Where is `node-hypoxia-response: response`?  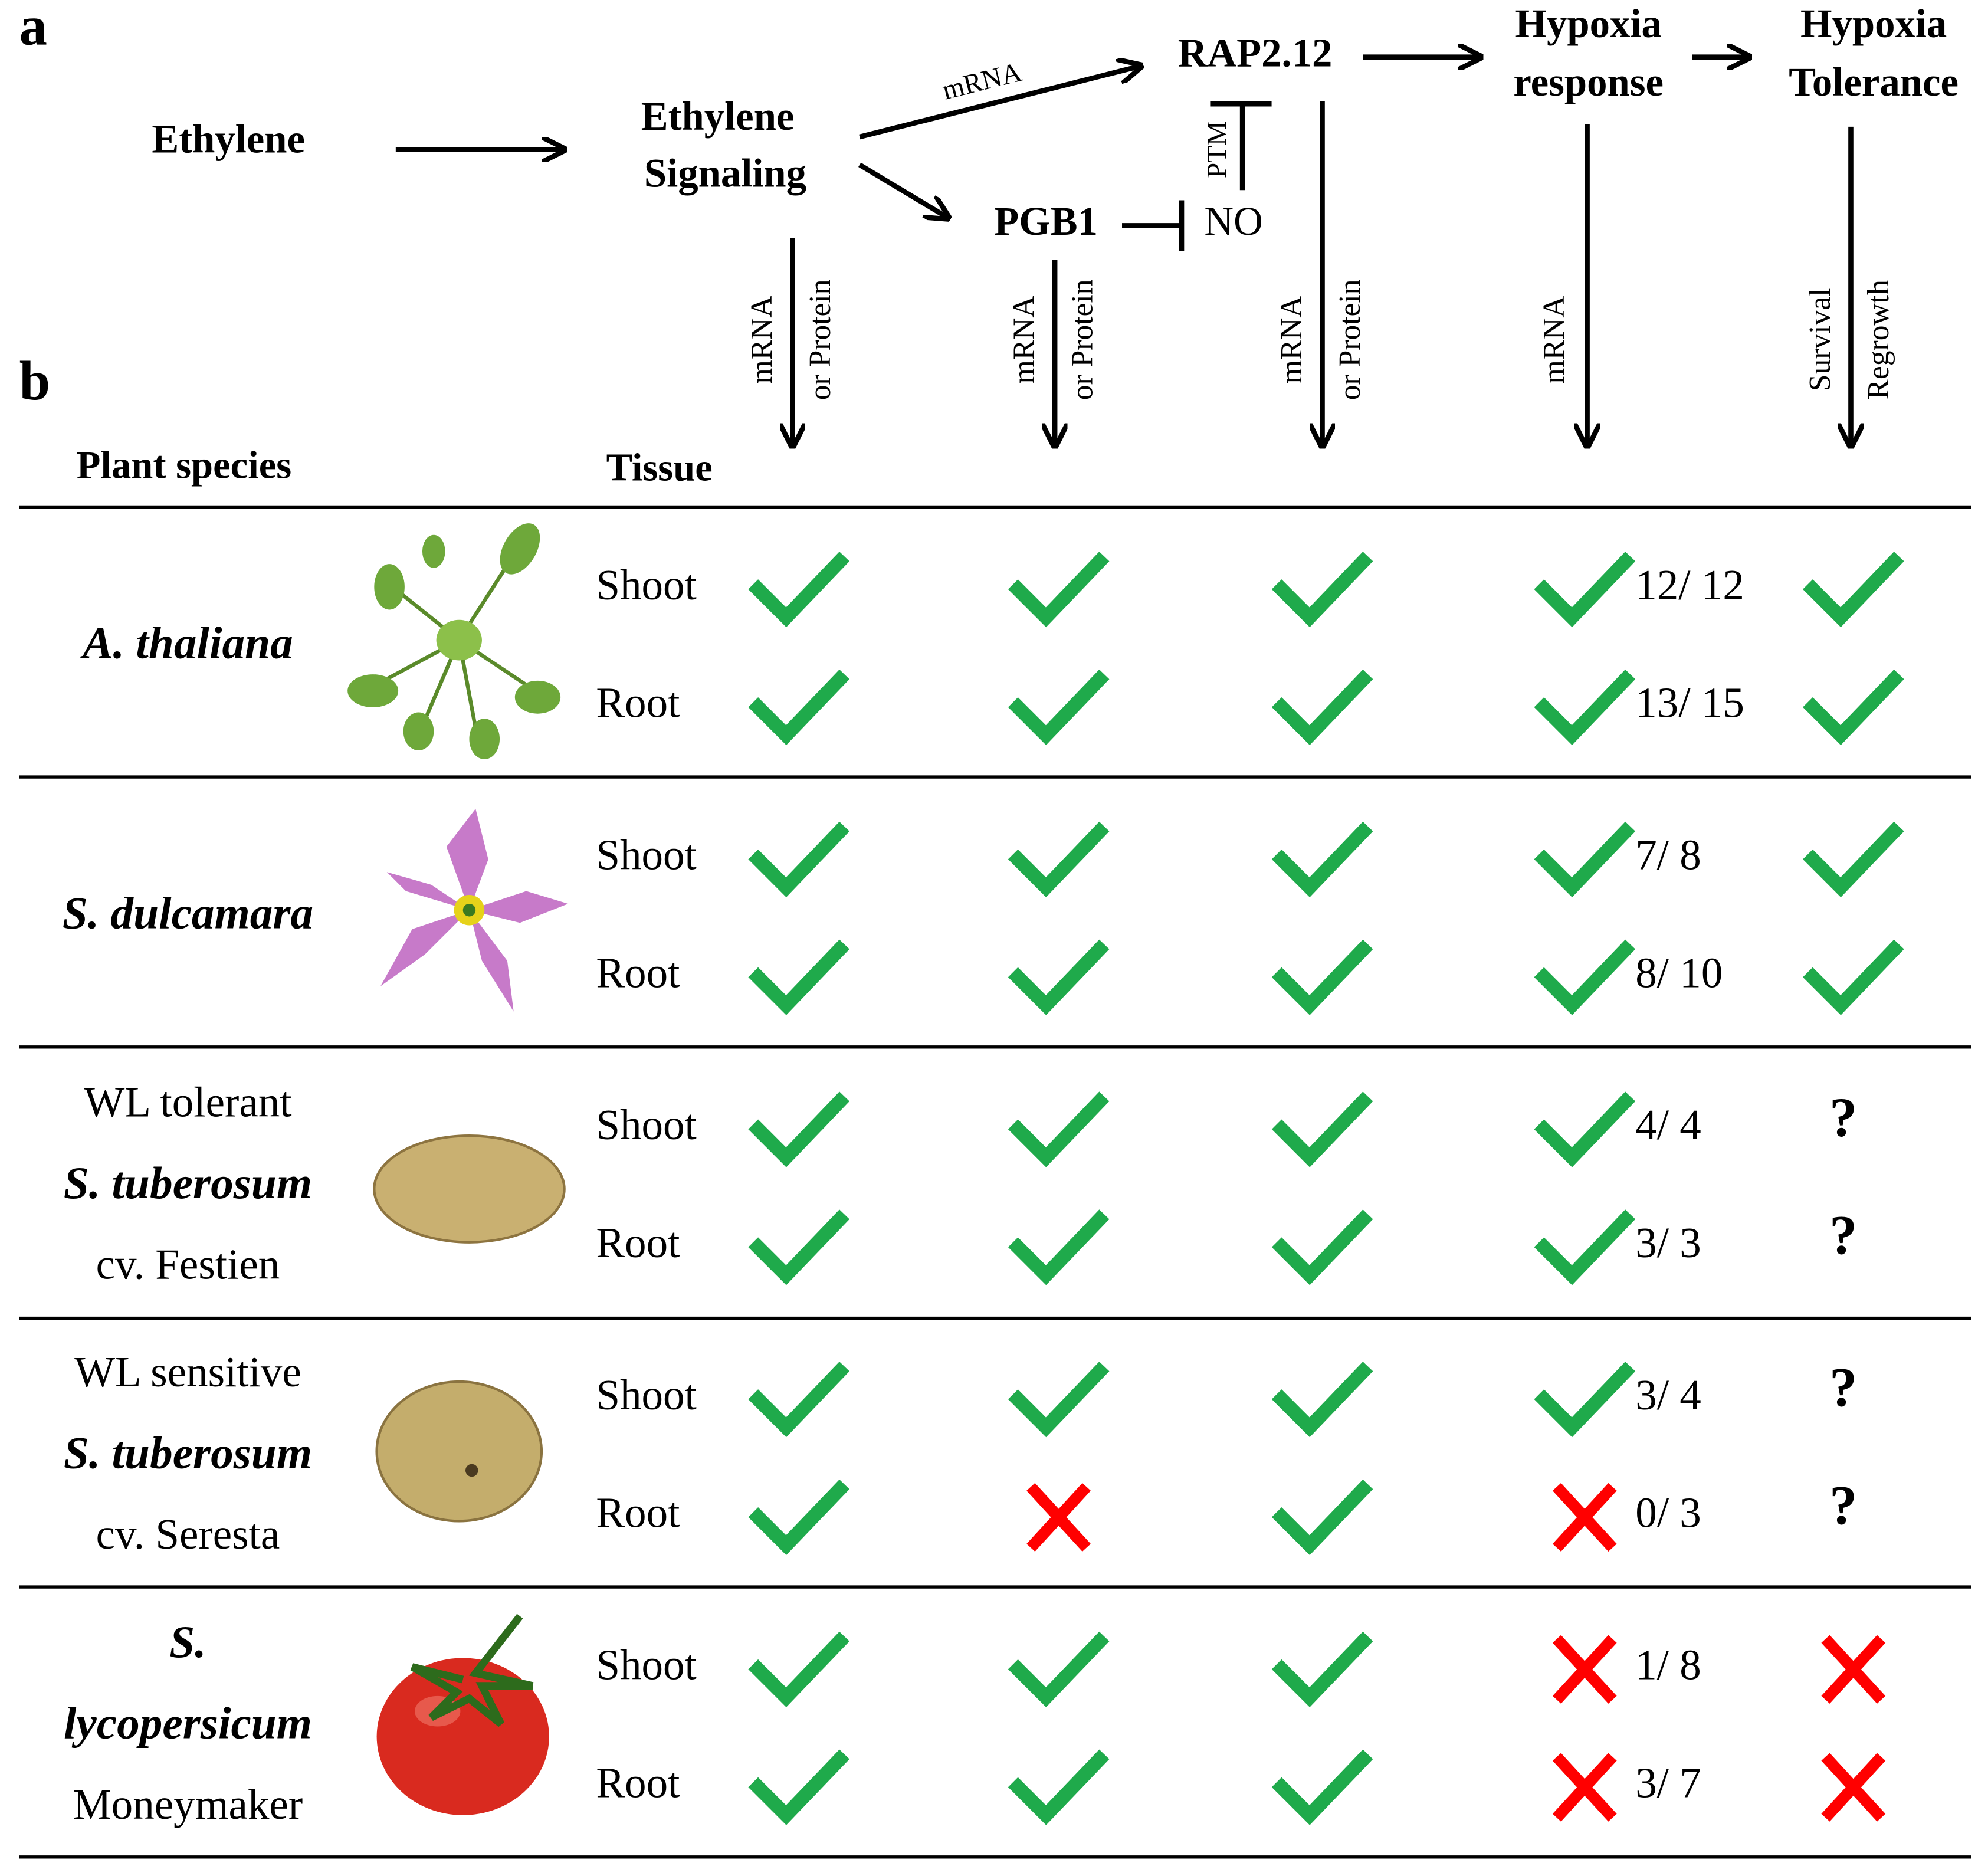
node-hypoxia-response: response is located at coordinates (1589, 82).